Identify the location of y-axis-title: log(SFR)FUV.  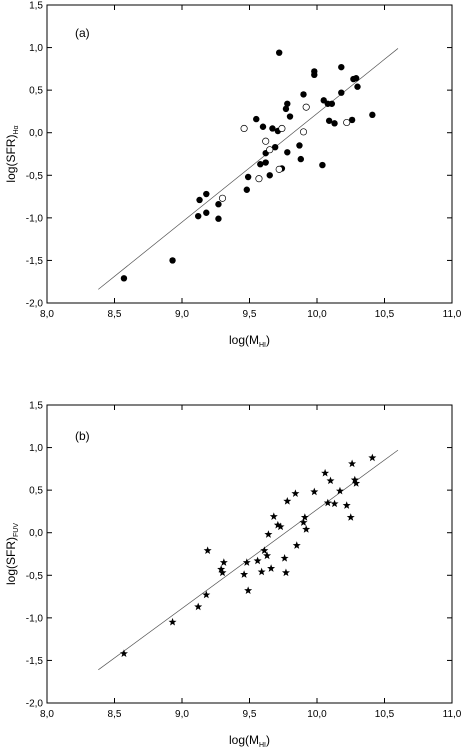
(12, 554).